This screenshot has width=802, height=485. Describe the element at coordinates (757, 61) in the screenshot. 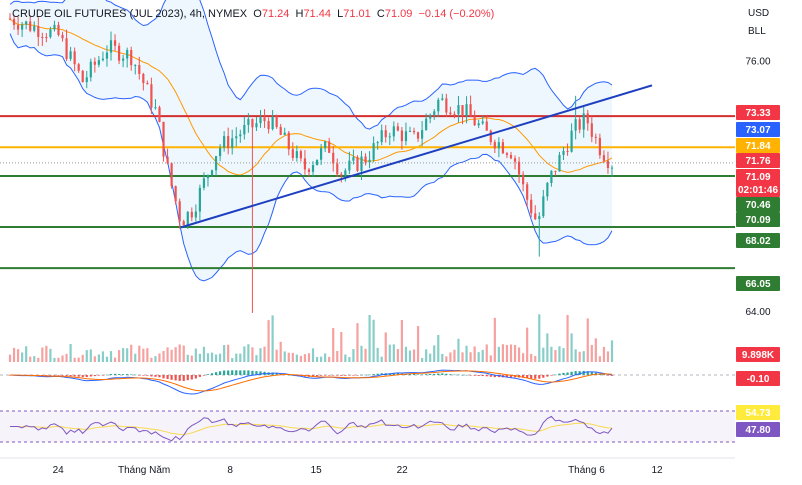

I see `price-axis-tick: 76.00` at that location.